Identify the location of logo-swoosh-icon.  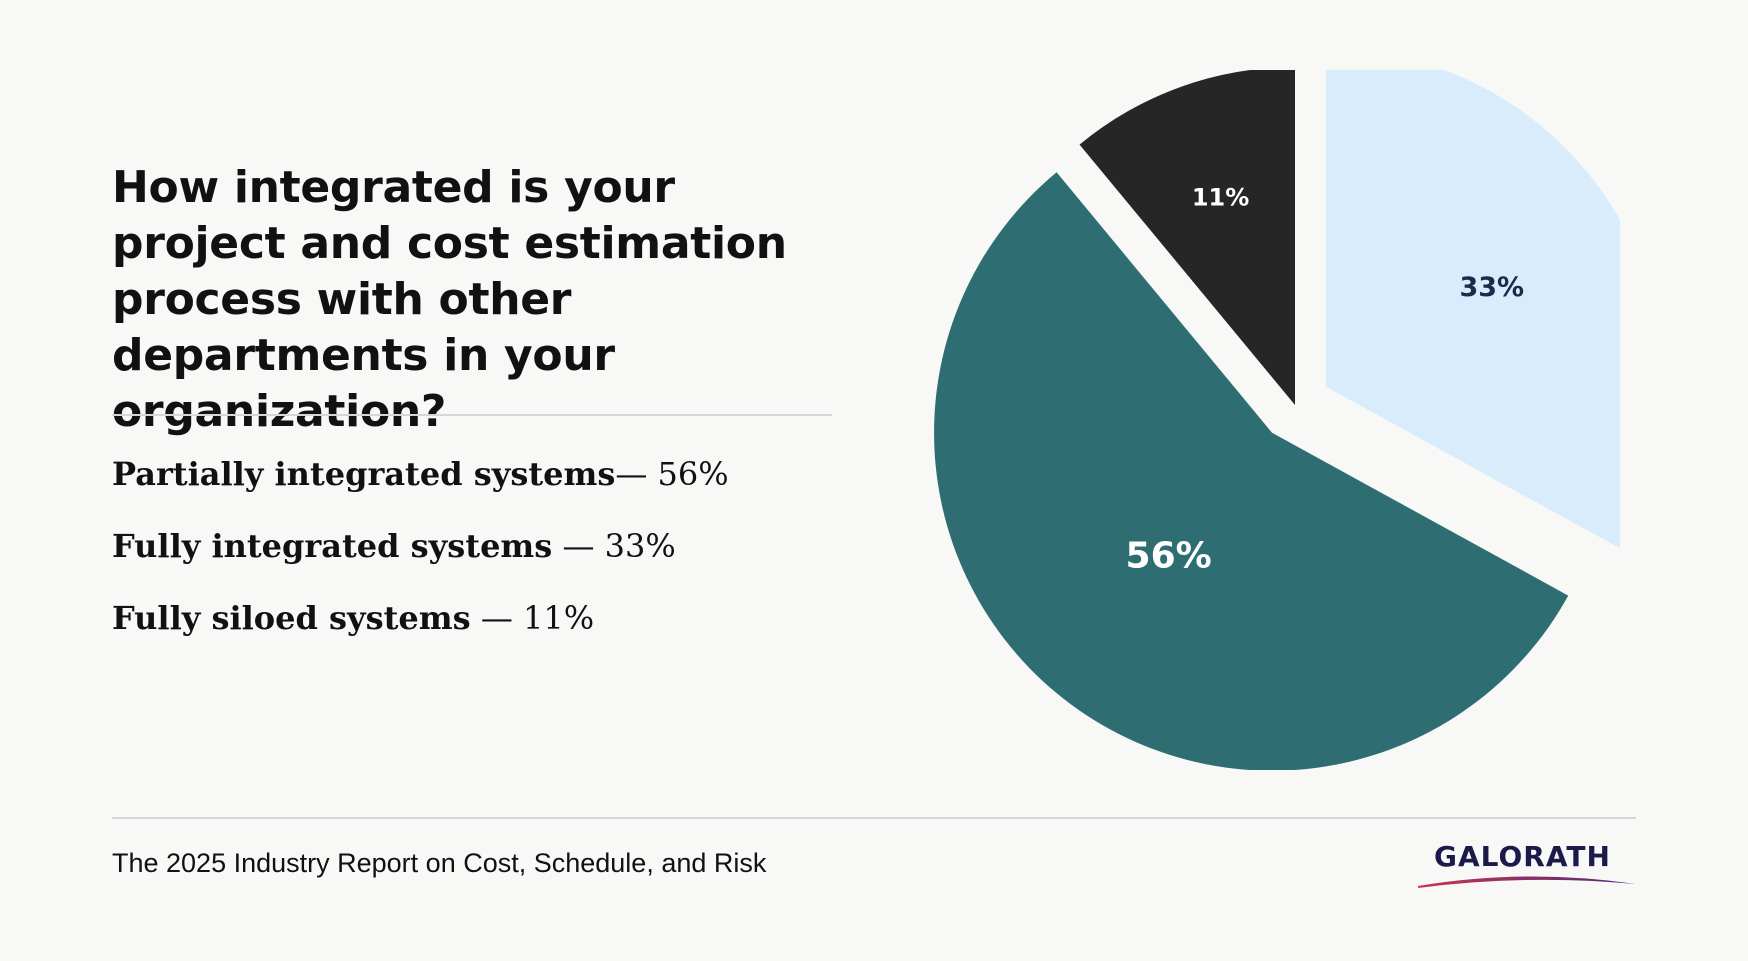
(1527, 882).